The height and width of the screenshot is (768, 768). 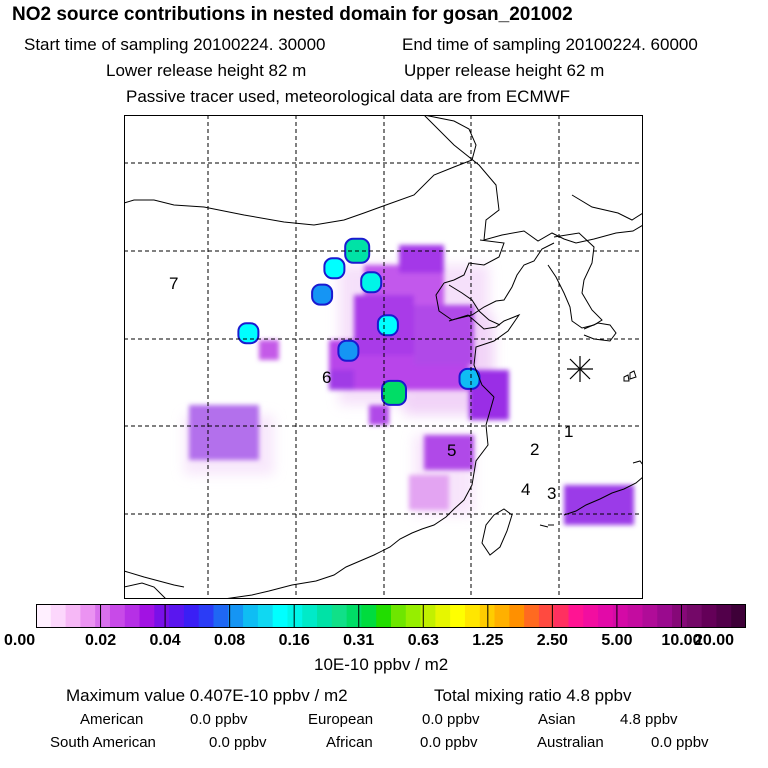 What do you see at coordinates (349, 742) in the screenshot?
I see `region-name-african: African` at bounding box center [349, 742].